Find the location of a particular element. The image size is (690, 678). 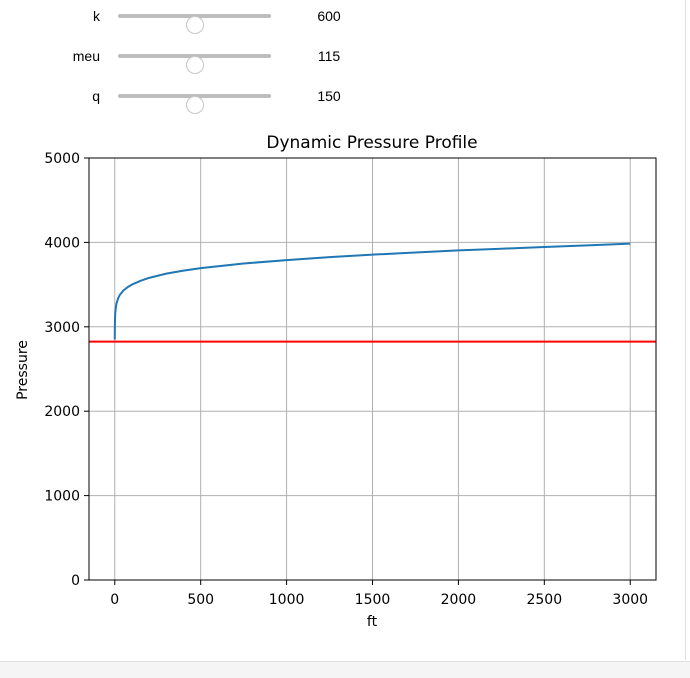

x-tick-label: 2500 is located at coordinates (544, 600).